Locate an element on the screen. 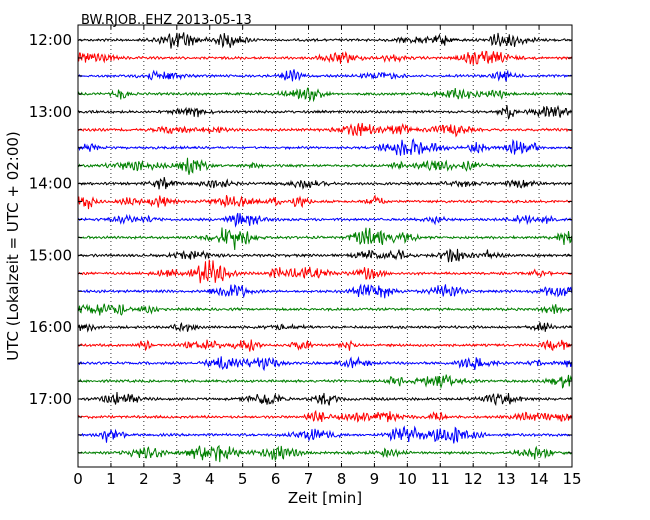  y-tick-label: 14:00 is located at coordinates (50, 184).